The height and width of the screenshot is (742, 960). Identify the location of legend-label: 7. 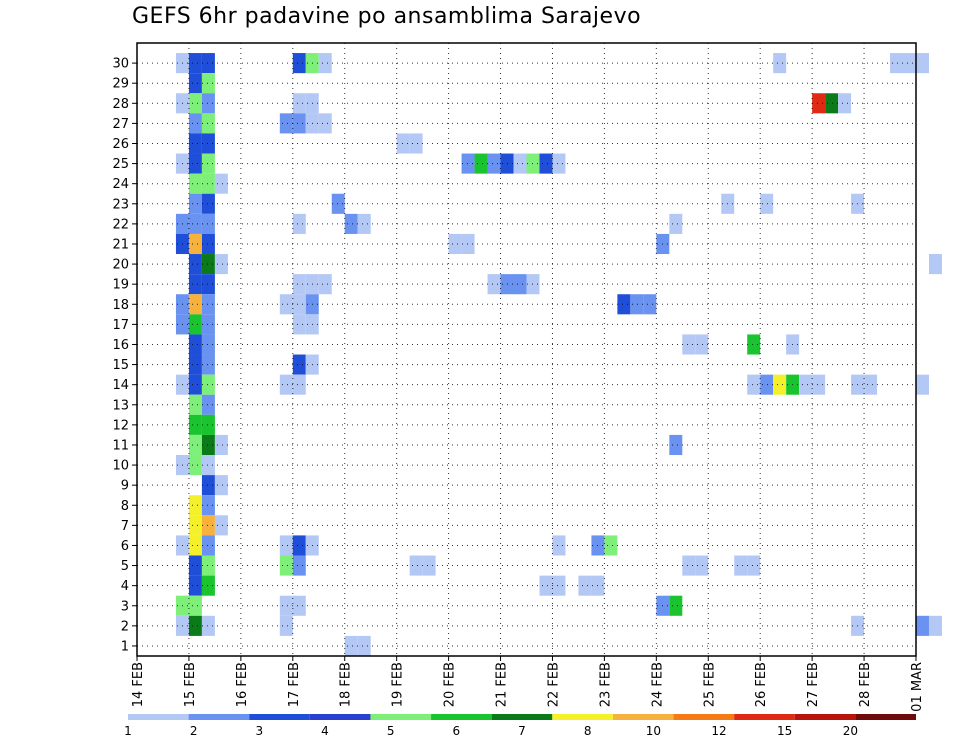
(522, 731).